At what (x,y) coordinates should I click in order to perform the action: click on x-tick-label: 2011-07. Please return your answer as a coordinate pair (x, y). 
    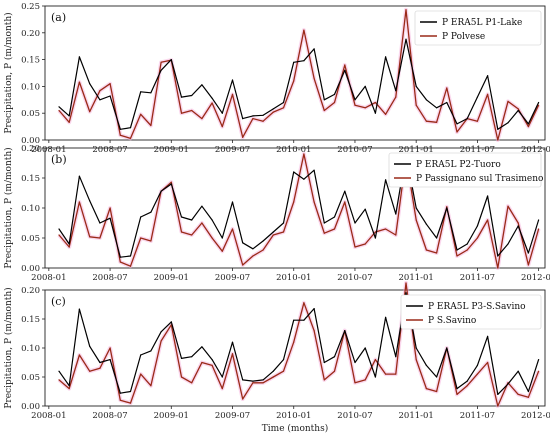
    Looking at the image, I should click on (477, 416).